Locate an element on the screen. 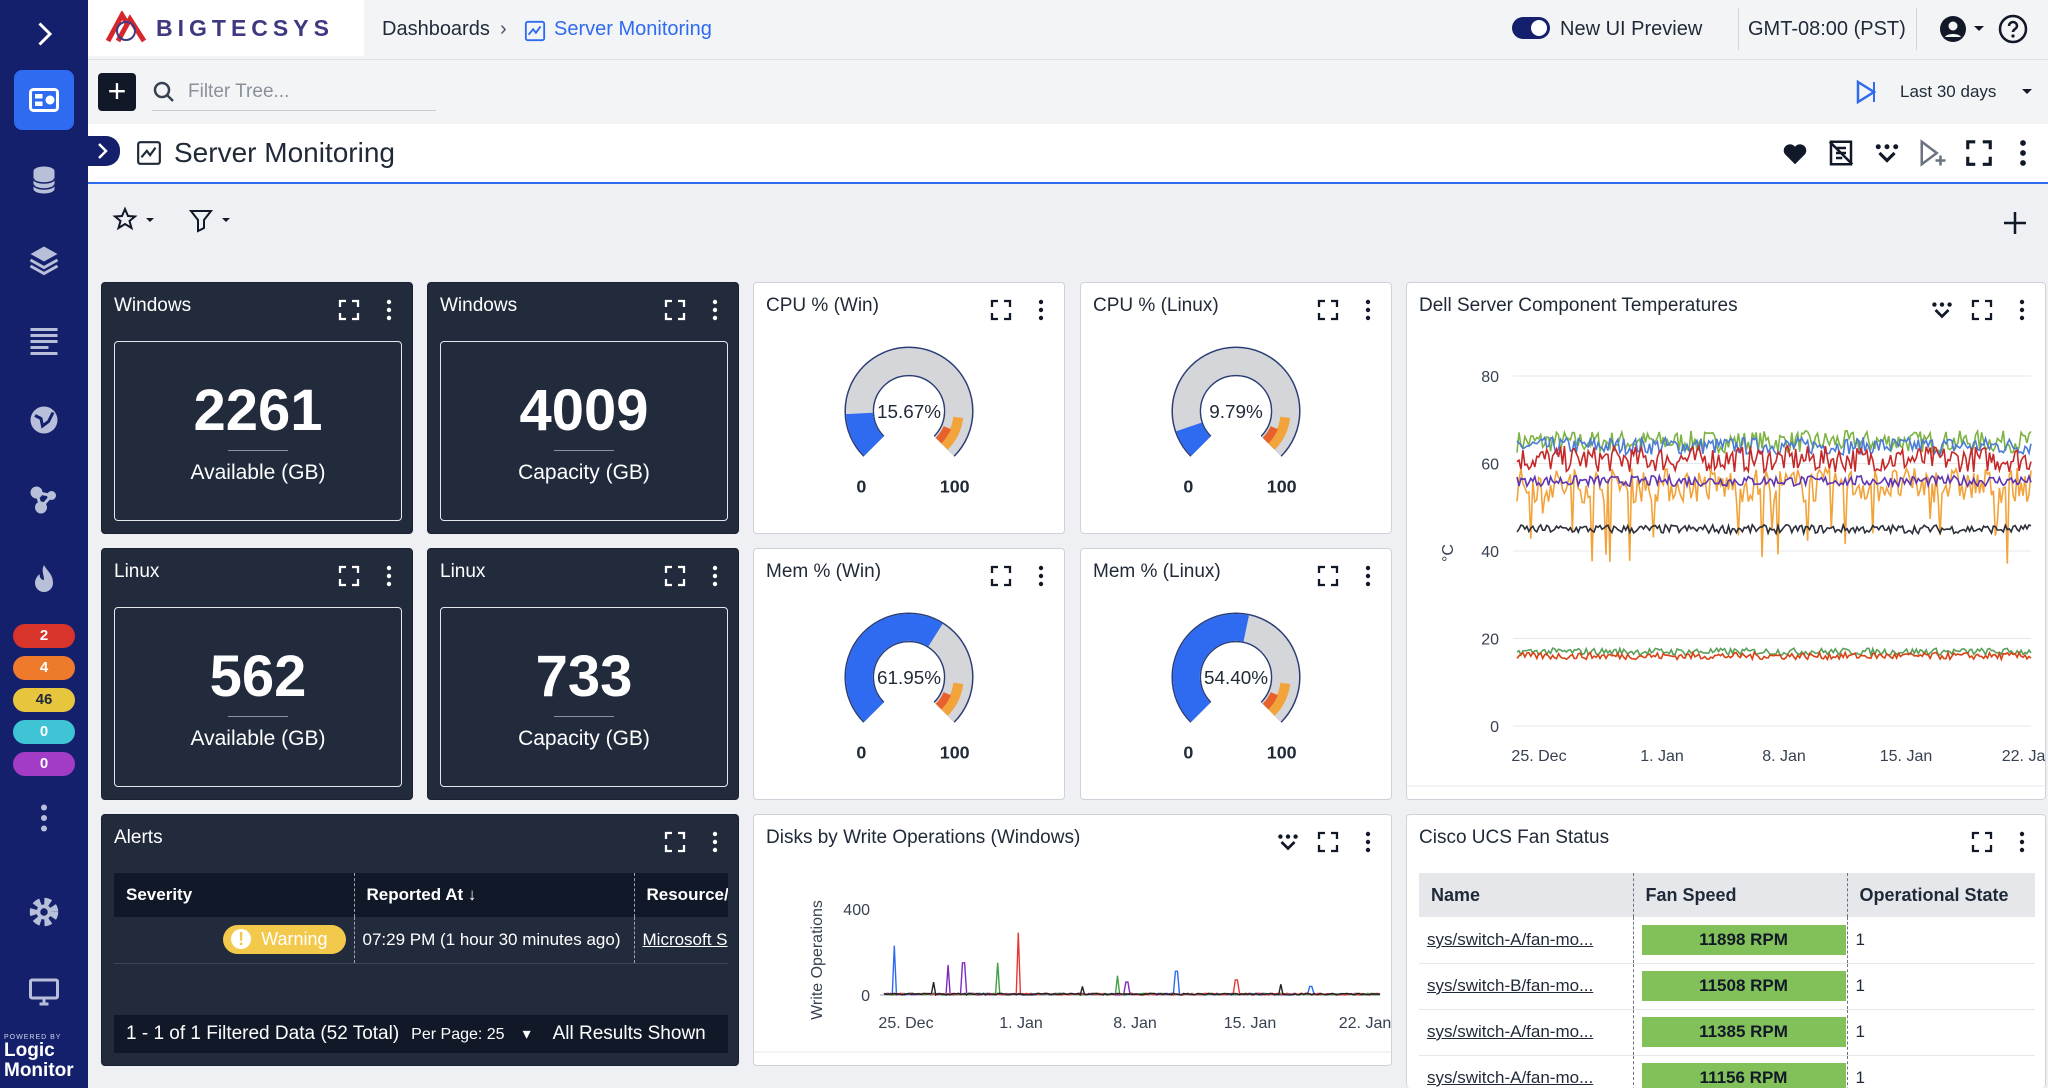 Image resolution: width=2048 pixels, height=1088 pixels. operational-state-cell: 1 is located at coordinates (1941, 940).